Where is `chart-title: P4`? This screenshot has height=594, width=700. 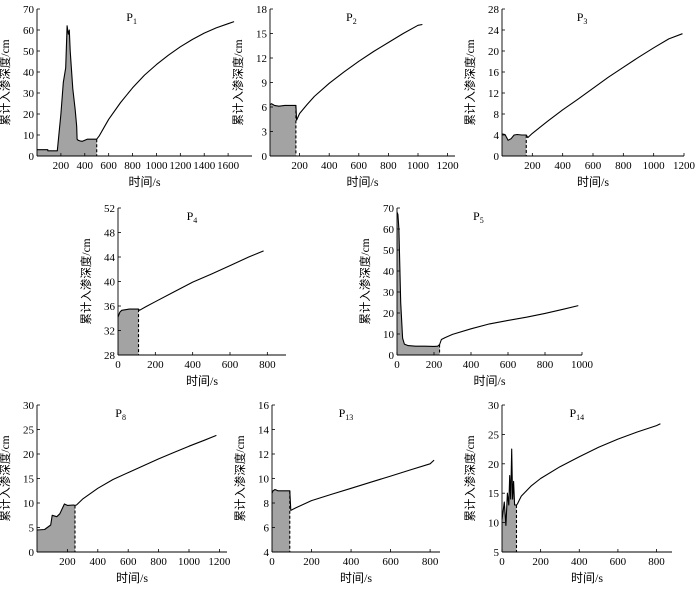
chart-title: P4 is located at coordinates (192, 217).